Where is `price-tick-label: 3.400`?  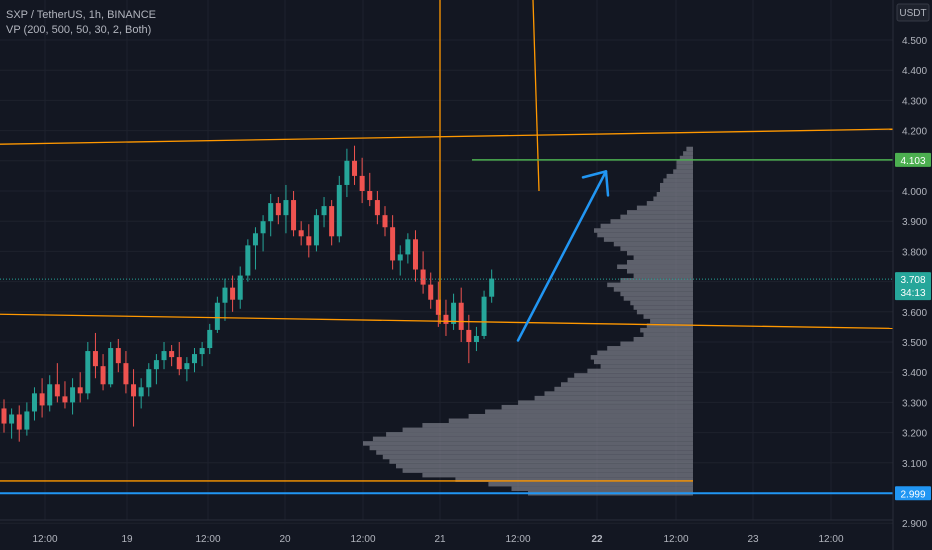 price-tick-label: 3.400 is located at coordinates (914, 373).